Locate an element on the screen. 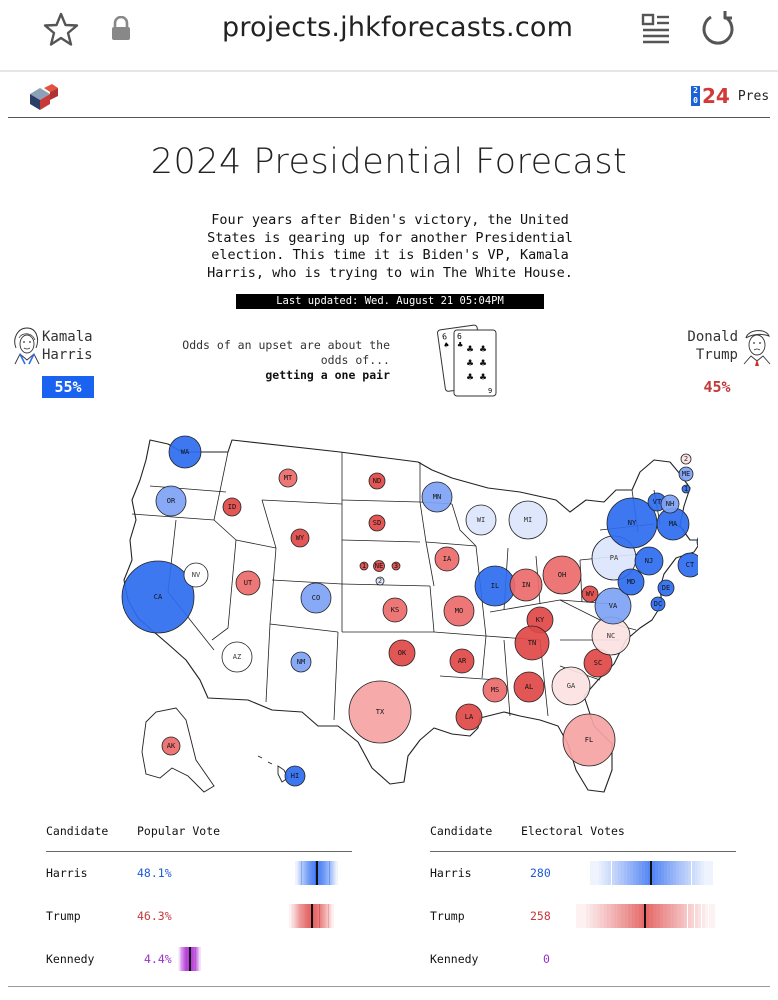 Image resolution: width=778 pixels, height=1000 pixels. state-bubble-ms: MS is located at coordinates (495, 690).